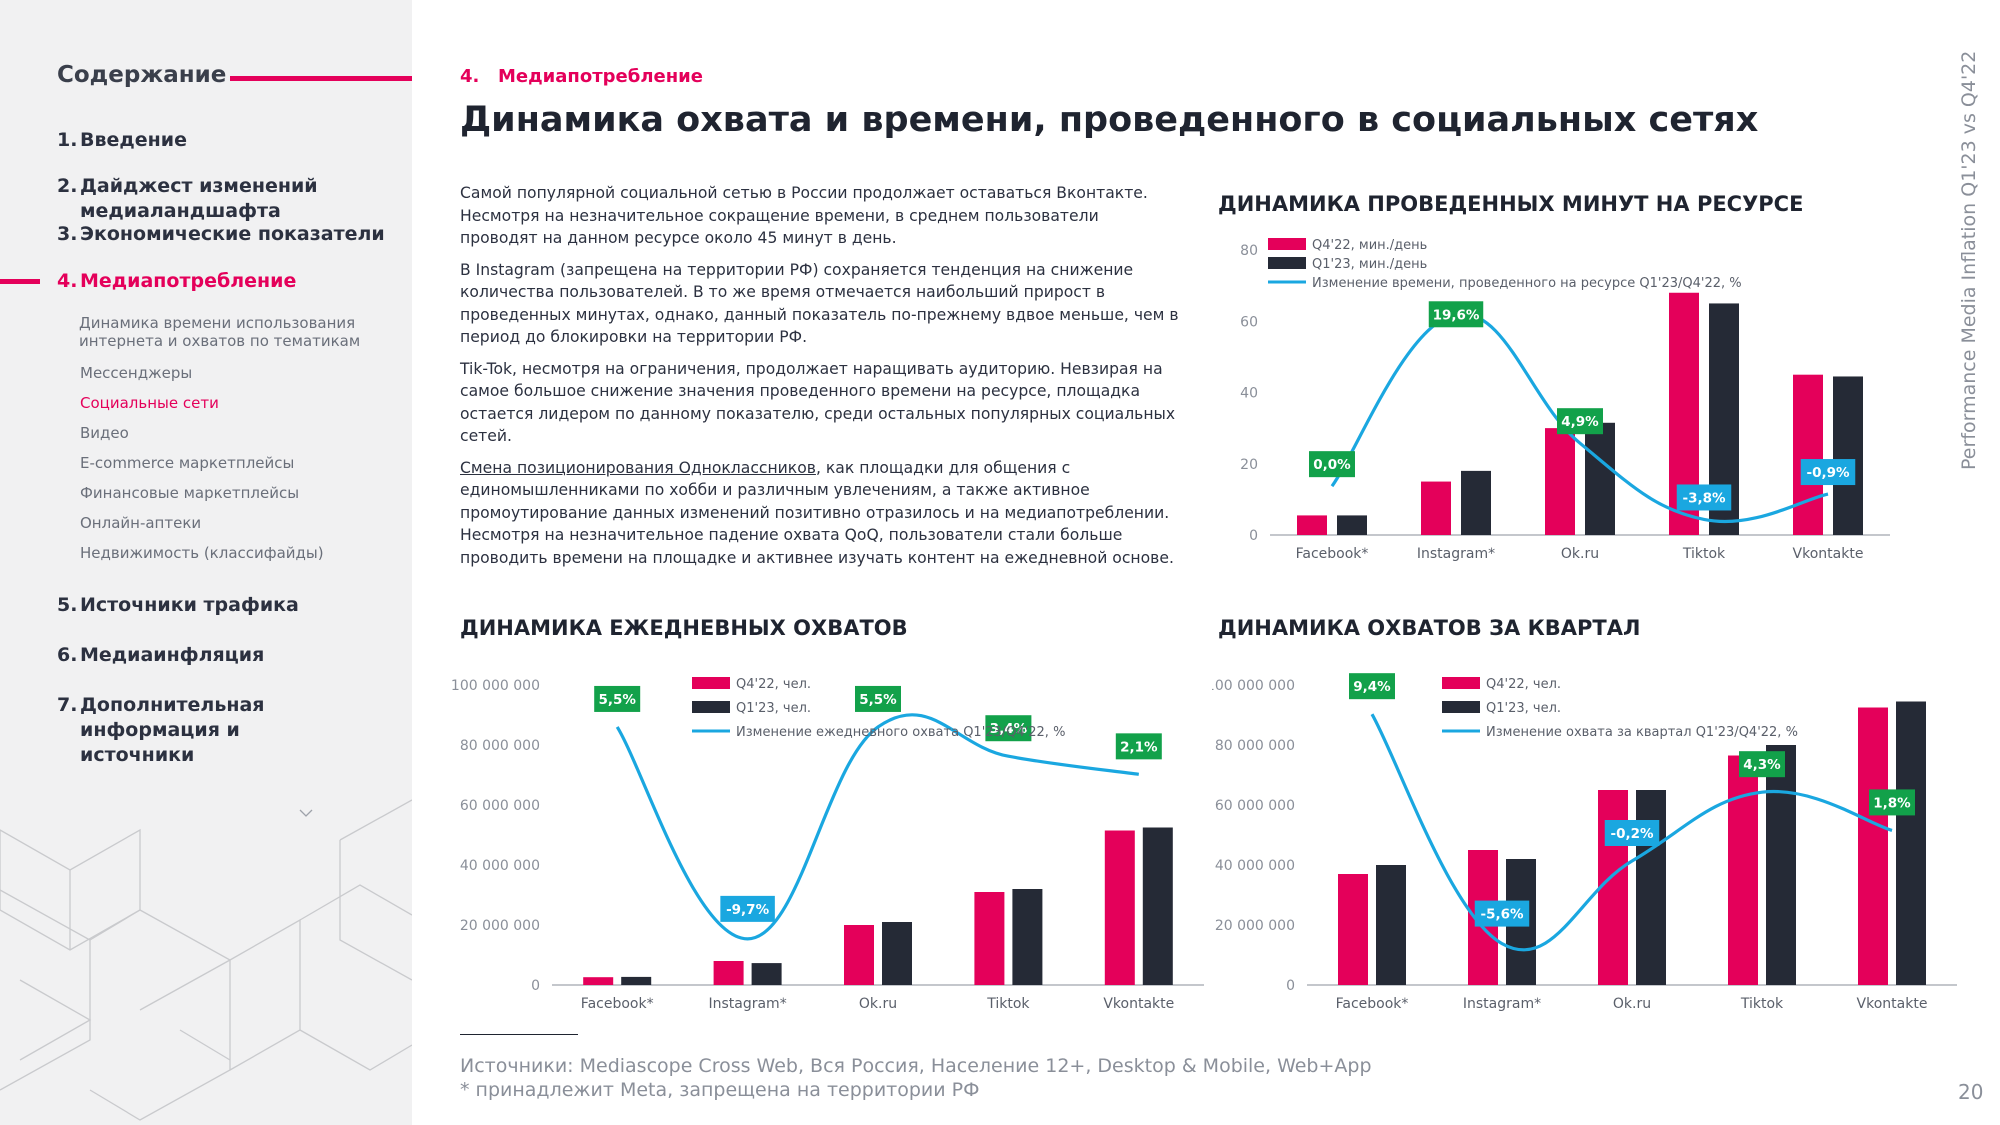  What do you see at coordinates (67, 234) in the screenshot?
I see `toc-item-number: 3.` at bounding box center [67, 234].